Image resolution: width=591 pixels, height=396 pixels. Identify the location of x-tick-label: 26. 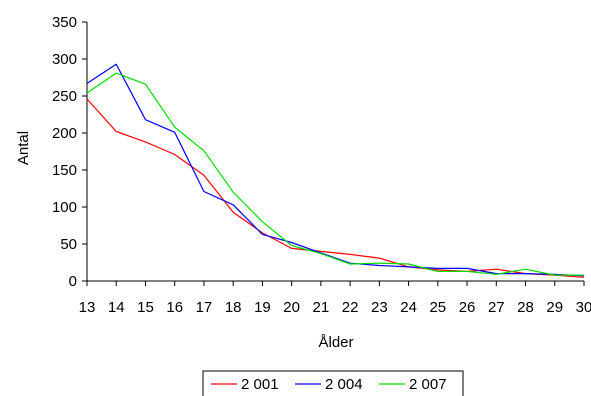
(467, 307).